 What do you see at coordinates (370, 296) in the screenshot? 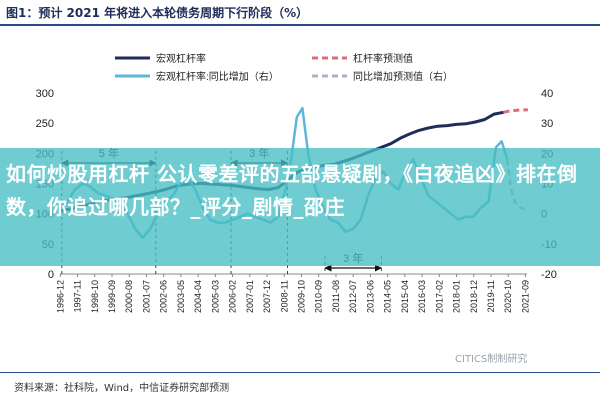
I see `x-tick-label: 2013-06` at bounding box center [370, 296].